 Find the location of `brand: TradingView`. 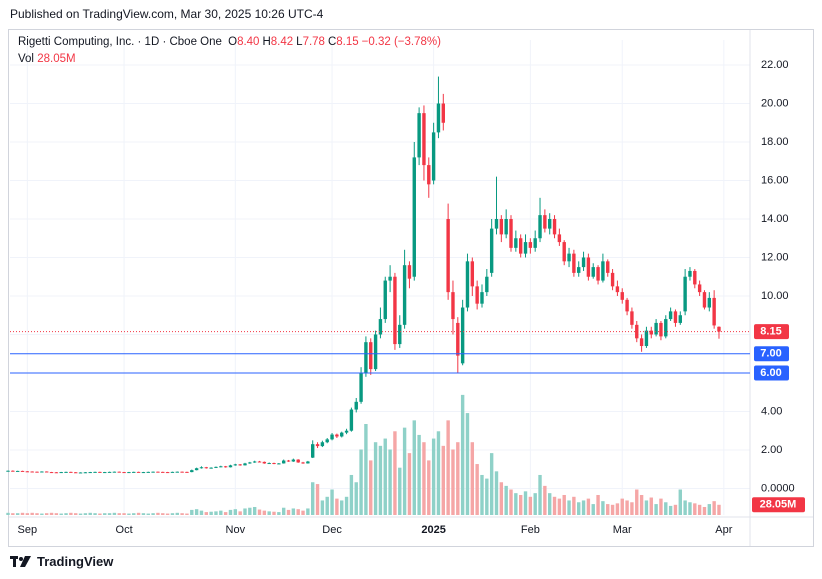

brand: TradingView is located at coordinates (61, 561).